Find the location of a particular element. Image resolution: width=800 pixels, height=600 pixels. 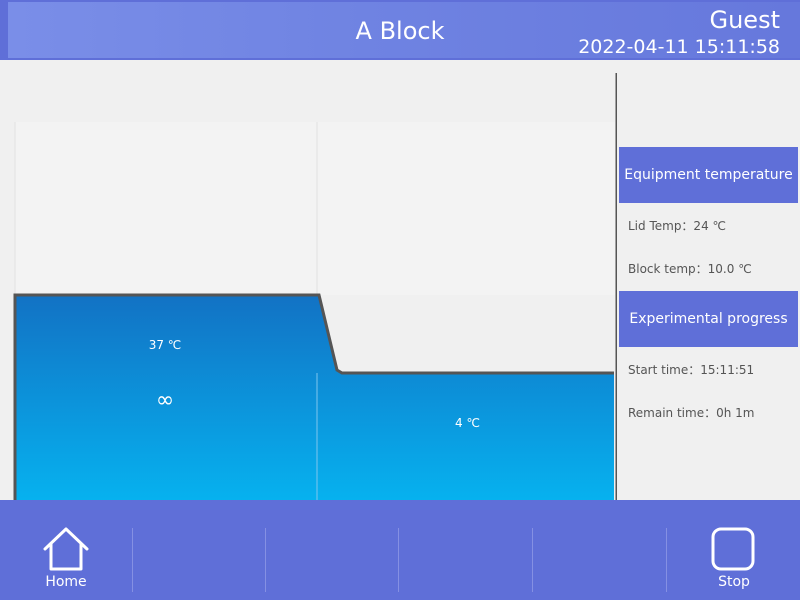

home-label: Home is located at coordinates (66, 582).